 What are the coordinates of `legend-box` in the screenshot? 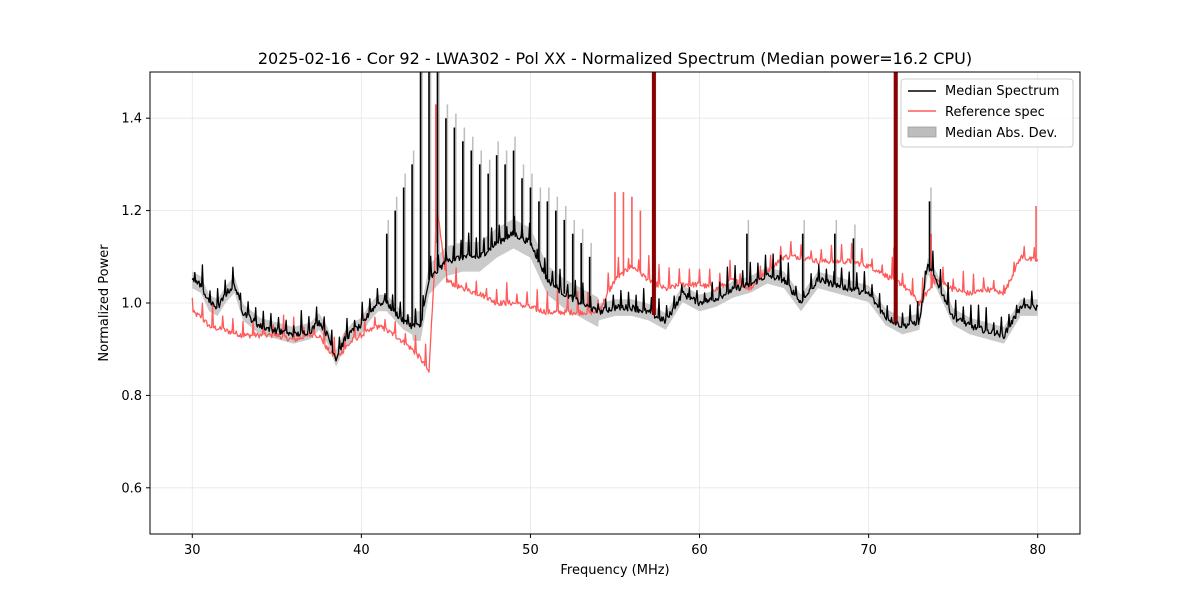 It's located at (987, 113).